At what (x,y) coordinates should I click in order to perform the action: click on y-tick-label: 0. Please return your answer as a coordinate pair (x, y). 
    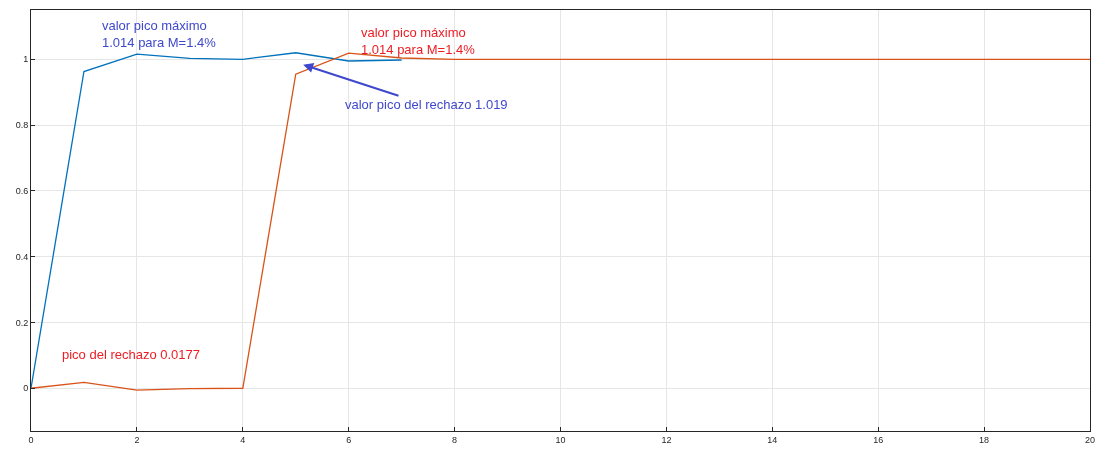
    Looking at the image, I should click on (26, 388).